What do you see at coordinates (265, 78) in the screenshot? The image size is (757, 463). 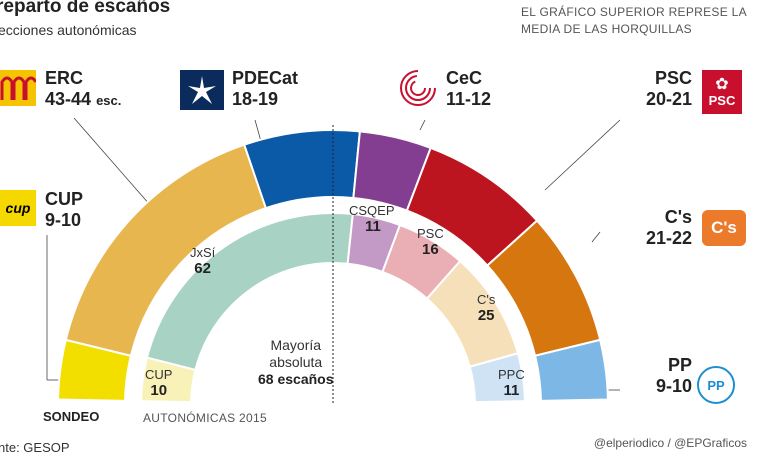 I see `pdecat-name: PDECat` at bounding box center [265, 78].